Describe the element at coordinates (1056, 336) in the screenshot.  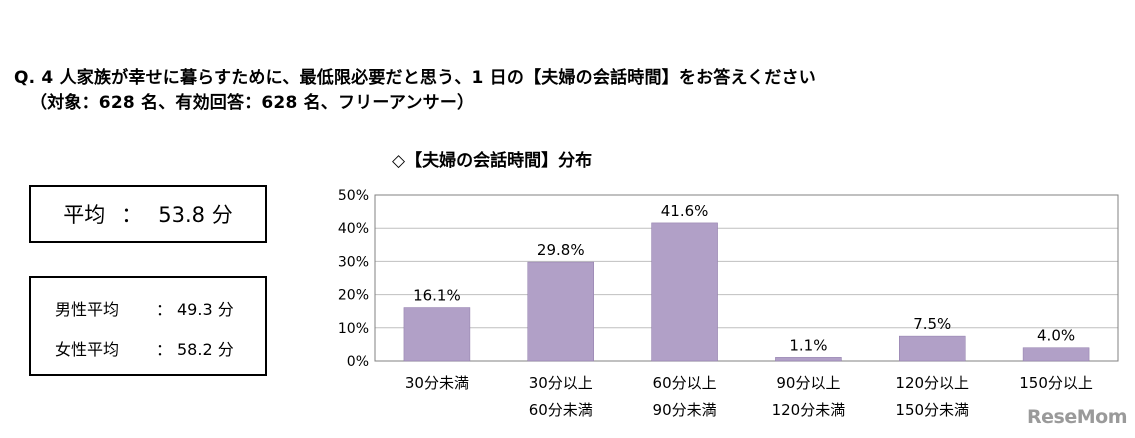
I see `data-label: 4.0%` at that location.